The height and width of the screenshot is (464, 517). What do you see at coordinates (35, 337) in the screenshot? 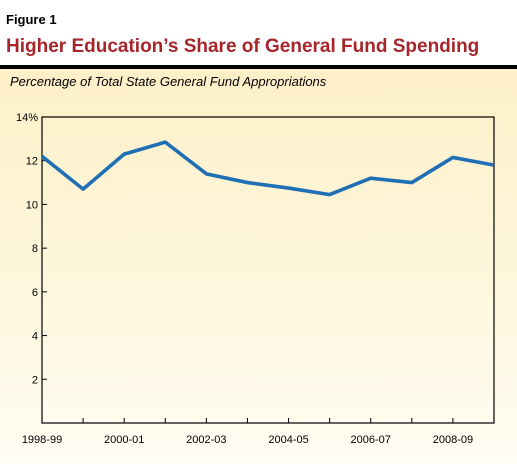
I see `y-tick-label: 4` at bounding box center [35, 337].